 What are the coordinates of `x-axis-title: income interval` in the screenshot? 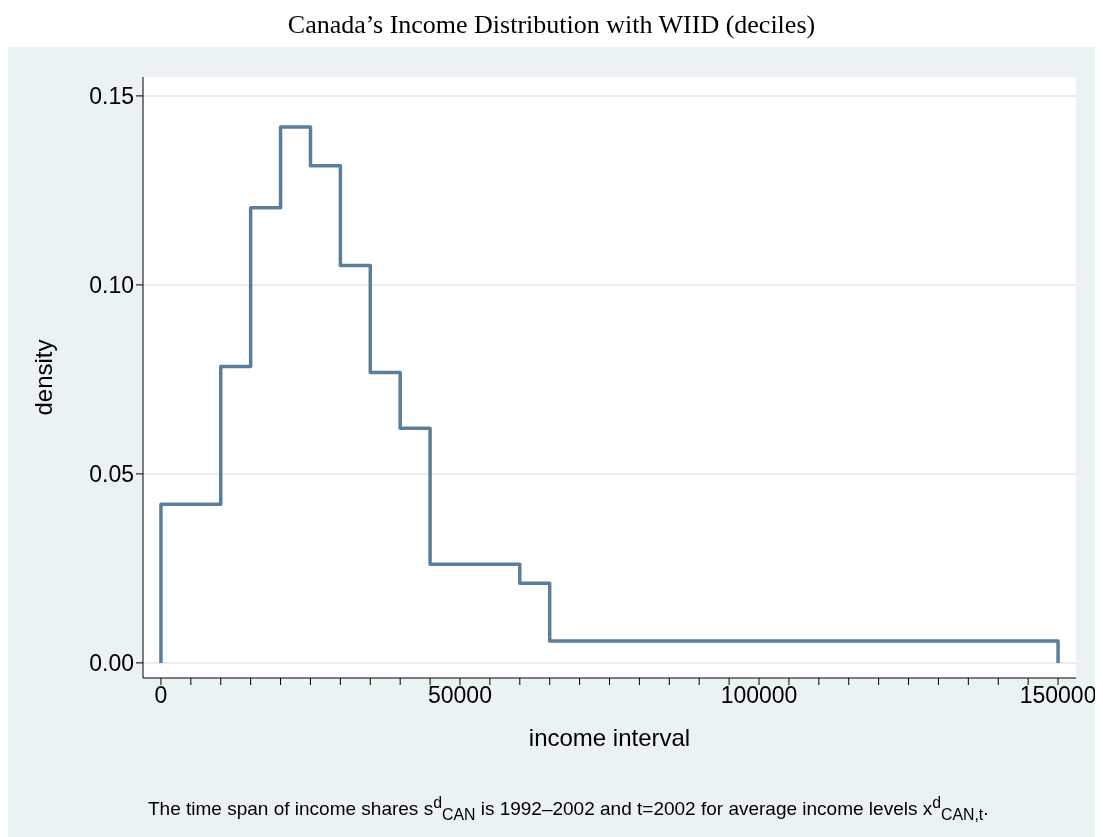 It's located at (609, 737).